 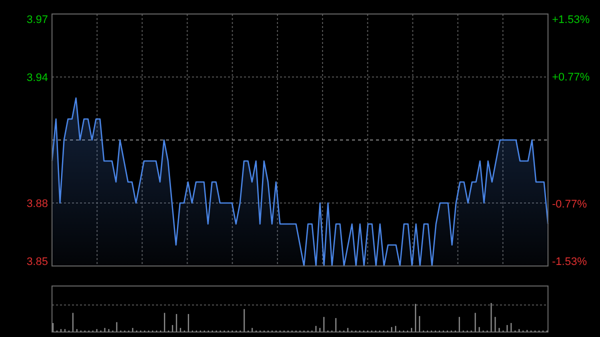 I want to click on y-tick-label: 3.94, so click(x=37, y=78).